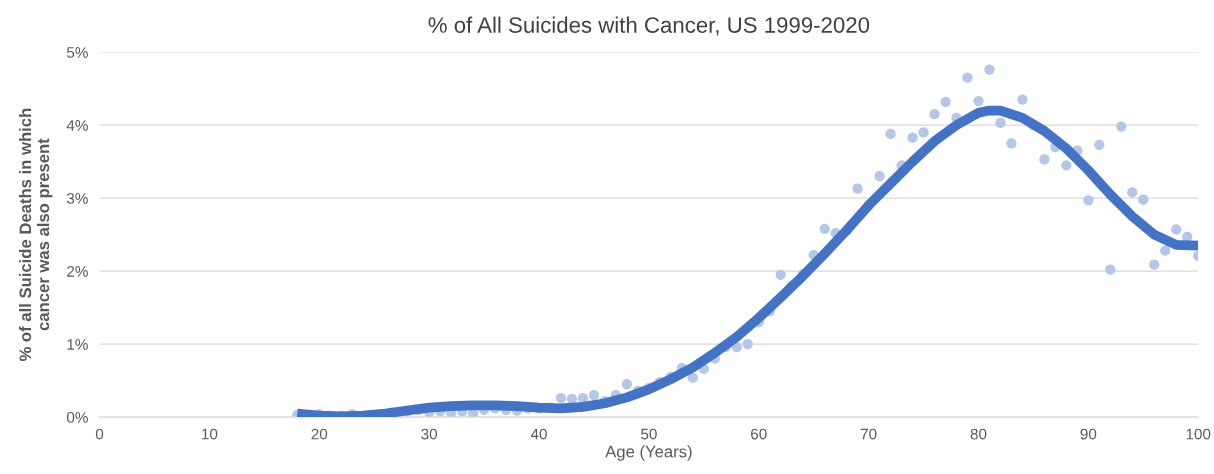 This screenshot has height=474, width=1214. I want to click on x-tick-label: 80, so click(978, 434).